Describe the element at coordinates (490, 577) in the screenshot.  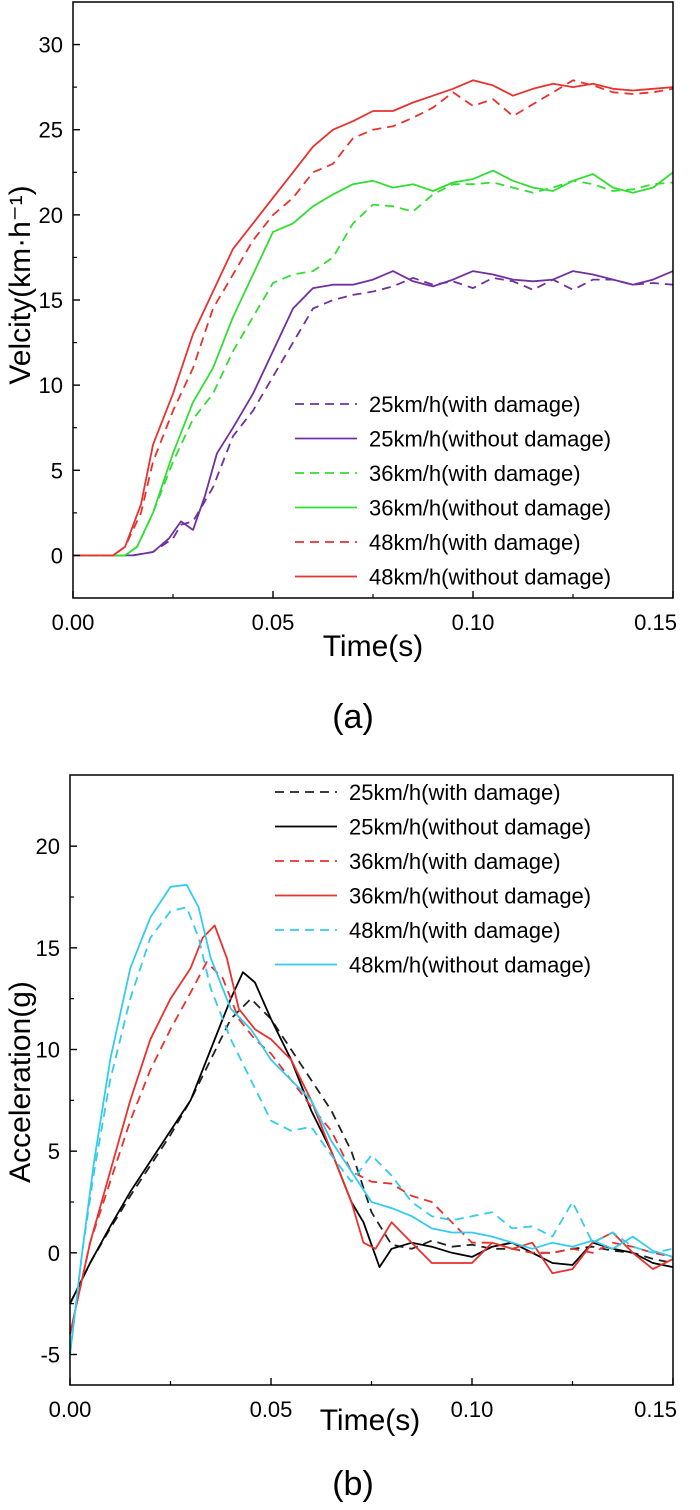
I see `velocity-legend-label-6: 48km/h(without damage)` at that location.